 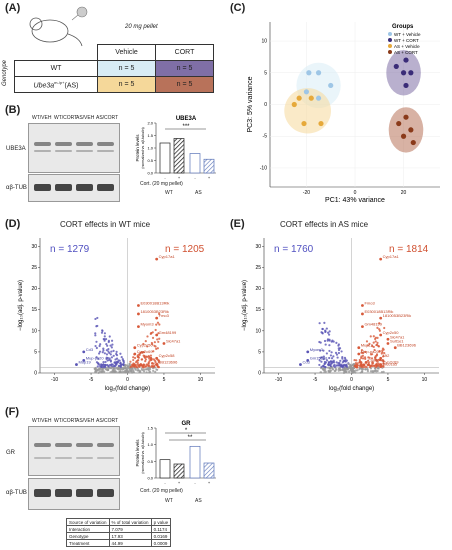 I want to click on x-tick-label: 20, so click(x=404, y=193).